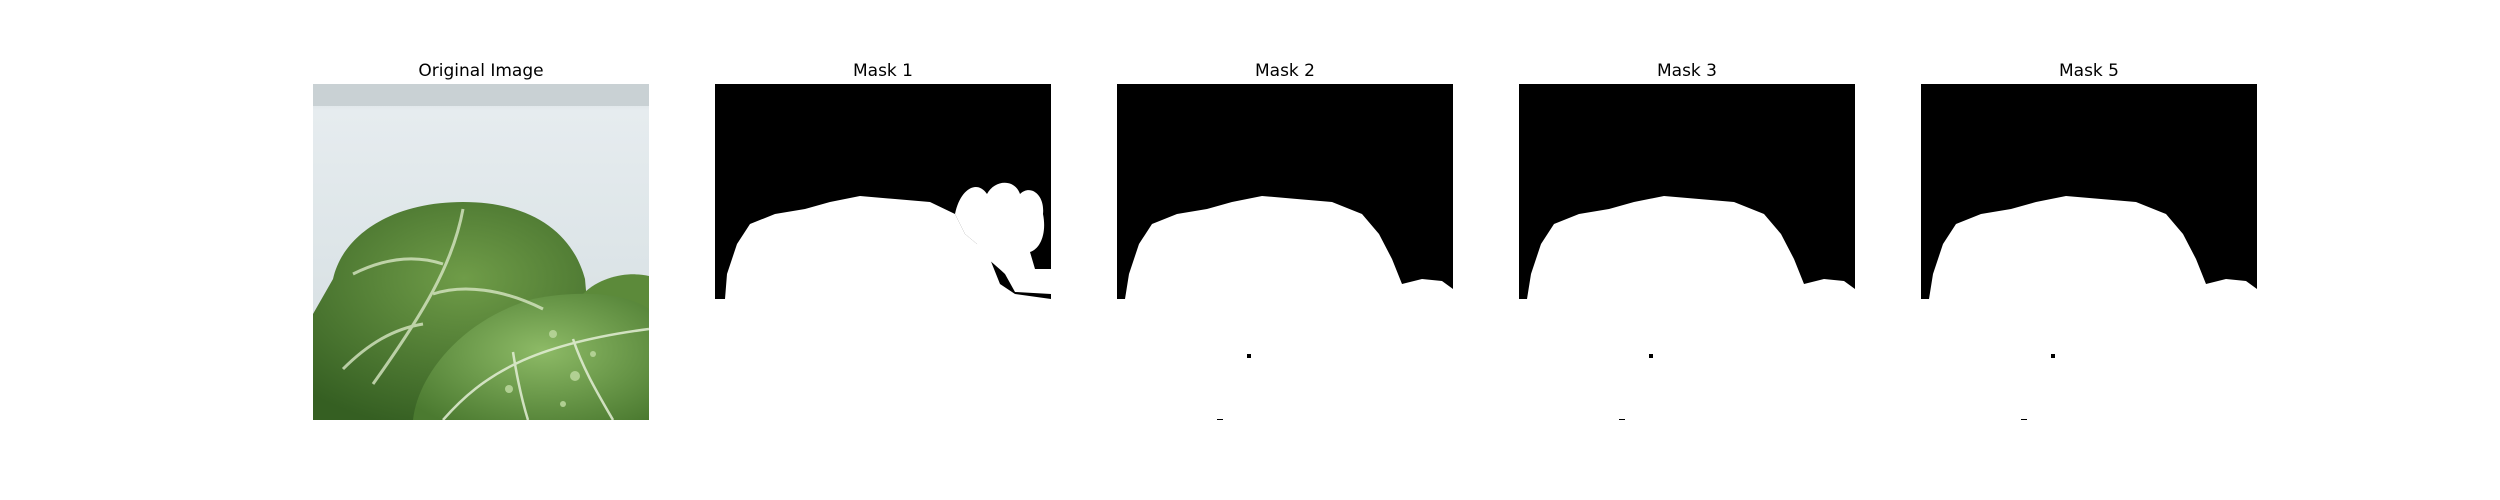 The height and width of the screenshot is (500, 2500). I want to click on mask-1-image, so click(883, 252).